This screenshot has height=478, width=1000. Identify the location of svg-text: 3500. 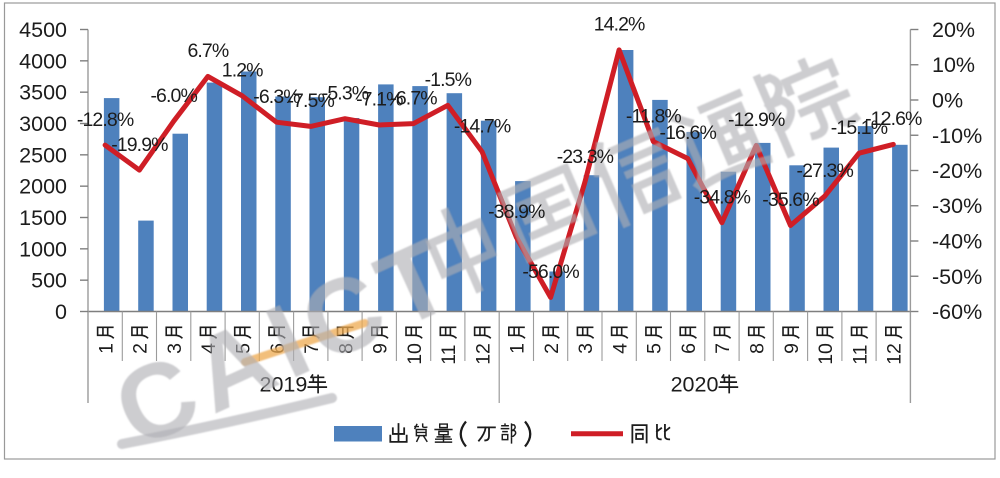
(43, 93).